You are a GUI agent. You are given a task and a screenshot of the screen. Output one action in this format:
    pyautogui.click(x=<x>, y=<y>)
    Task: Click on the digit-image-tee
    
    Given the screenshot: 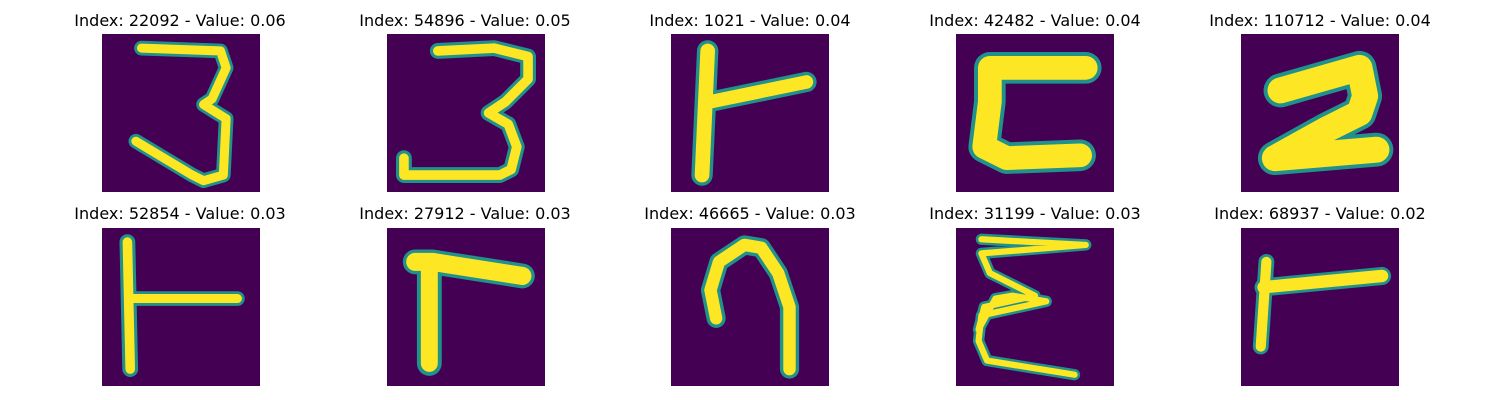 What is the action you would take?
    pyautogui.click(x=750, y=113)
    